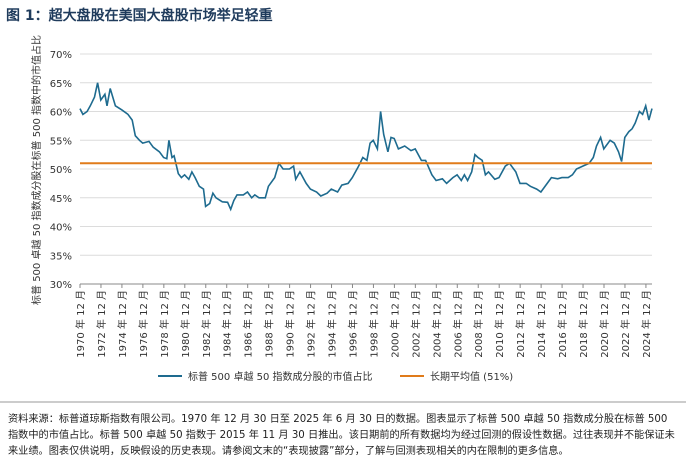 The height and width of the screenshot is (471, 686). Describe the element at coordinates (394, 324) in the screenshot. I see `x-tick-label: 2000 年 12 月` at that location.